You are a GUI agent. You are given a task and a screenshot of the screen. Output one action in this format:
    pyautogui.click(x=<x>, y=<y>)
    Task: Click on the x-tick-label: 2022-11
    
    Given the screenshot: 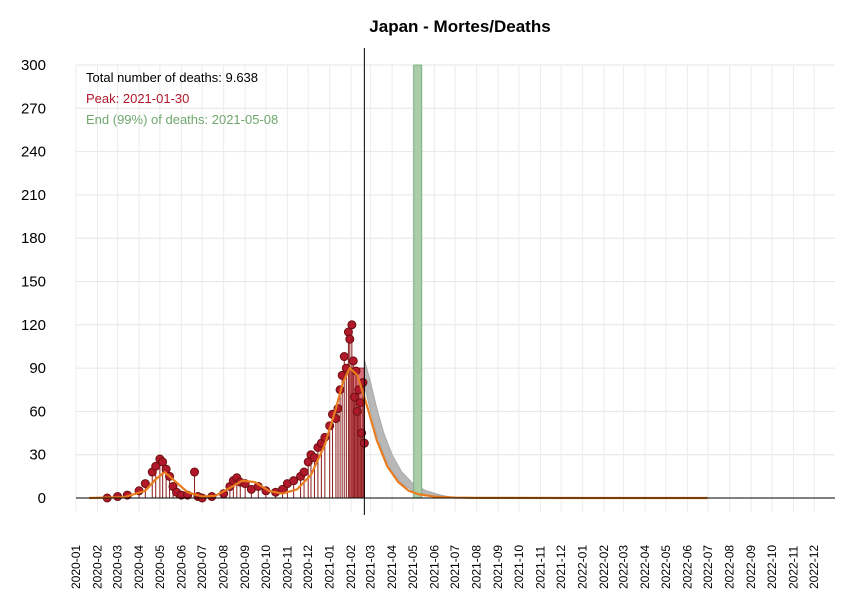 What is the action you would take?
    pyautogui.click(x=793, y=567)
    